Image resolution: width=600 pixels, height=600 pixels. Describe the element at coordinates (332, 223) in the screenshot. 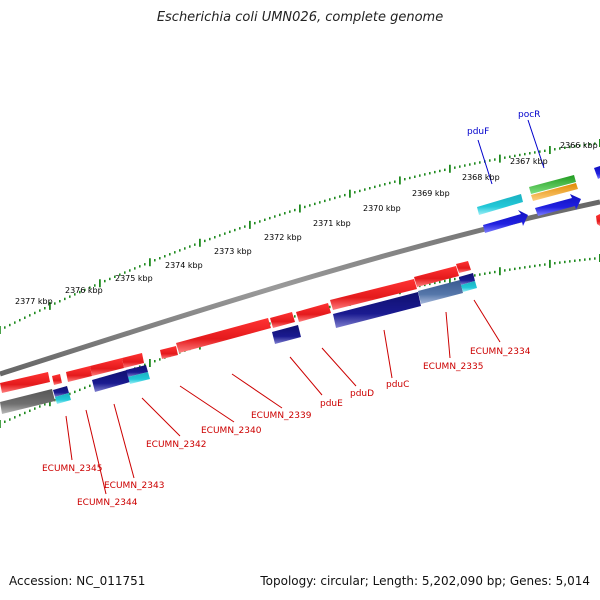

I see `tick-label: 2371 kbp` at that location.